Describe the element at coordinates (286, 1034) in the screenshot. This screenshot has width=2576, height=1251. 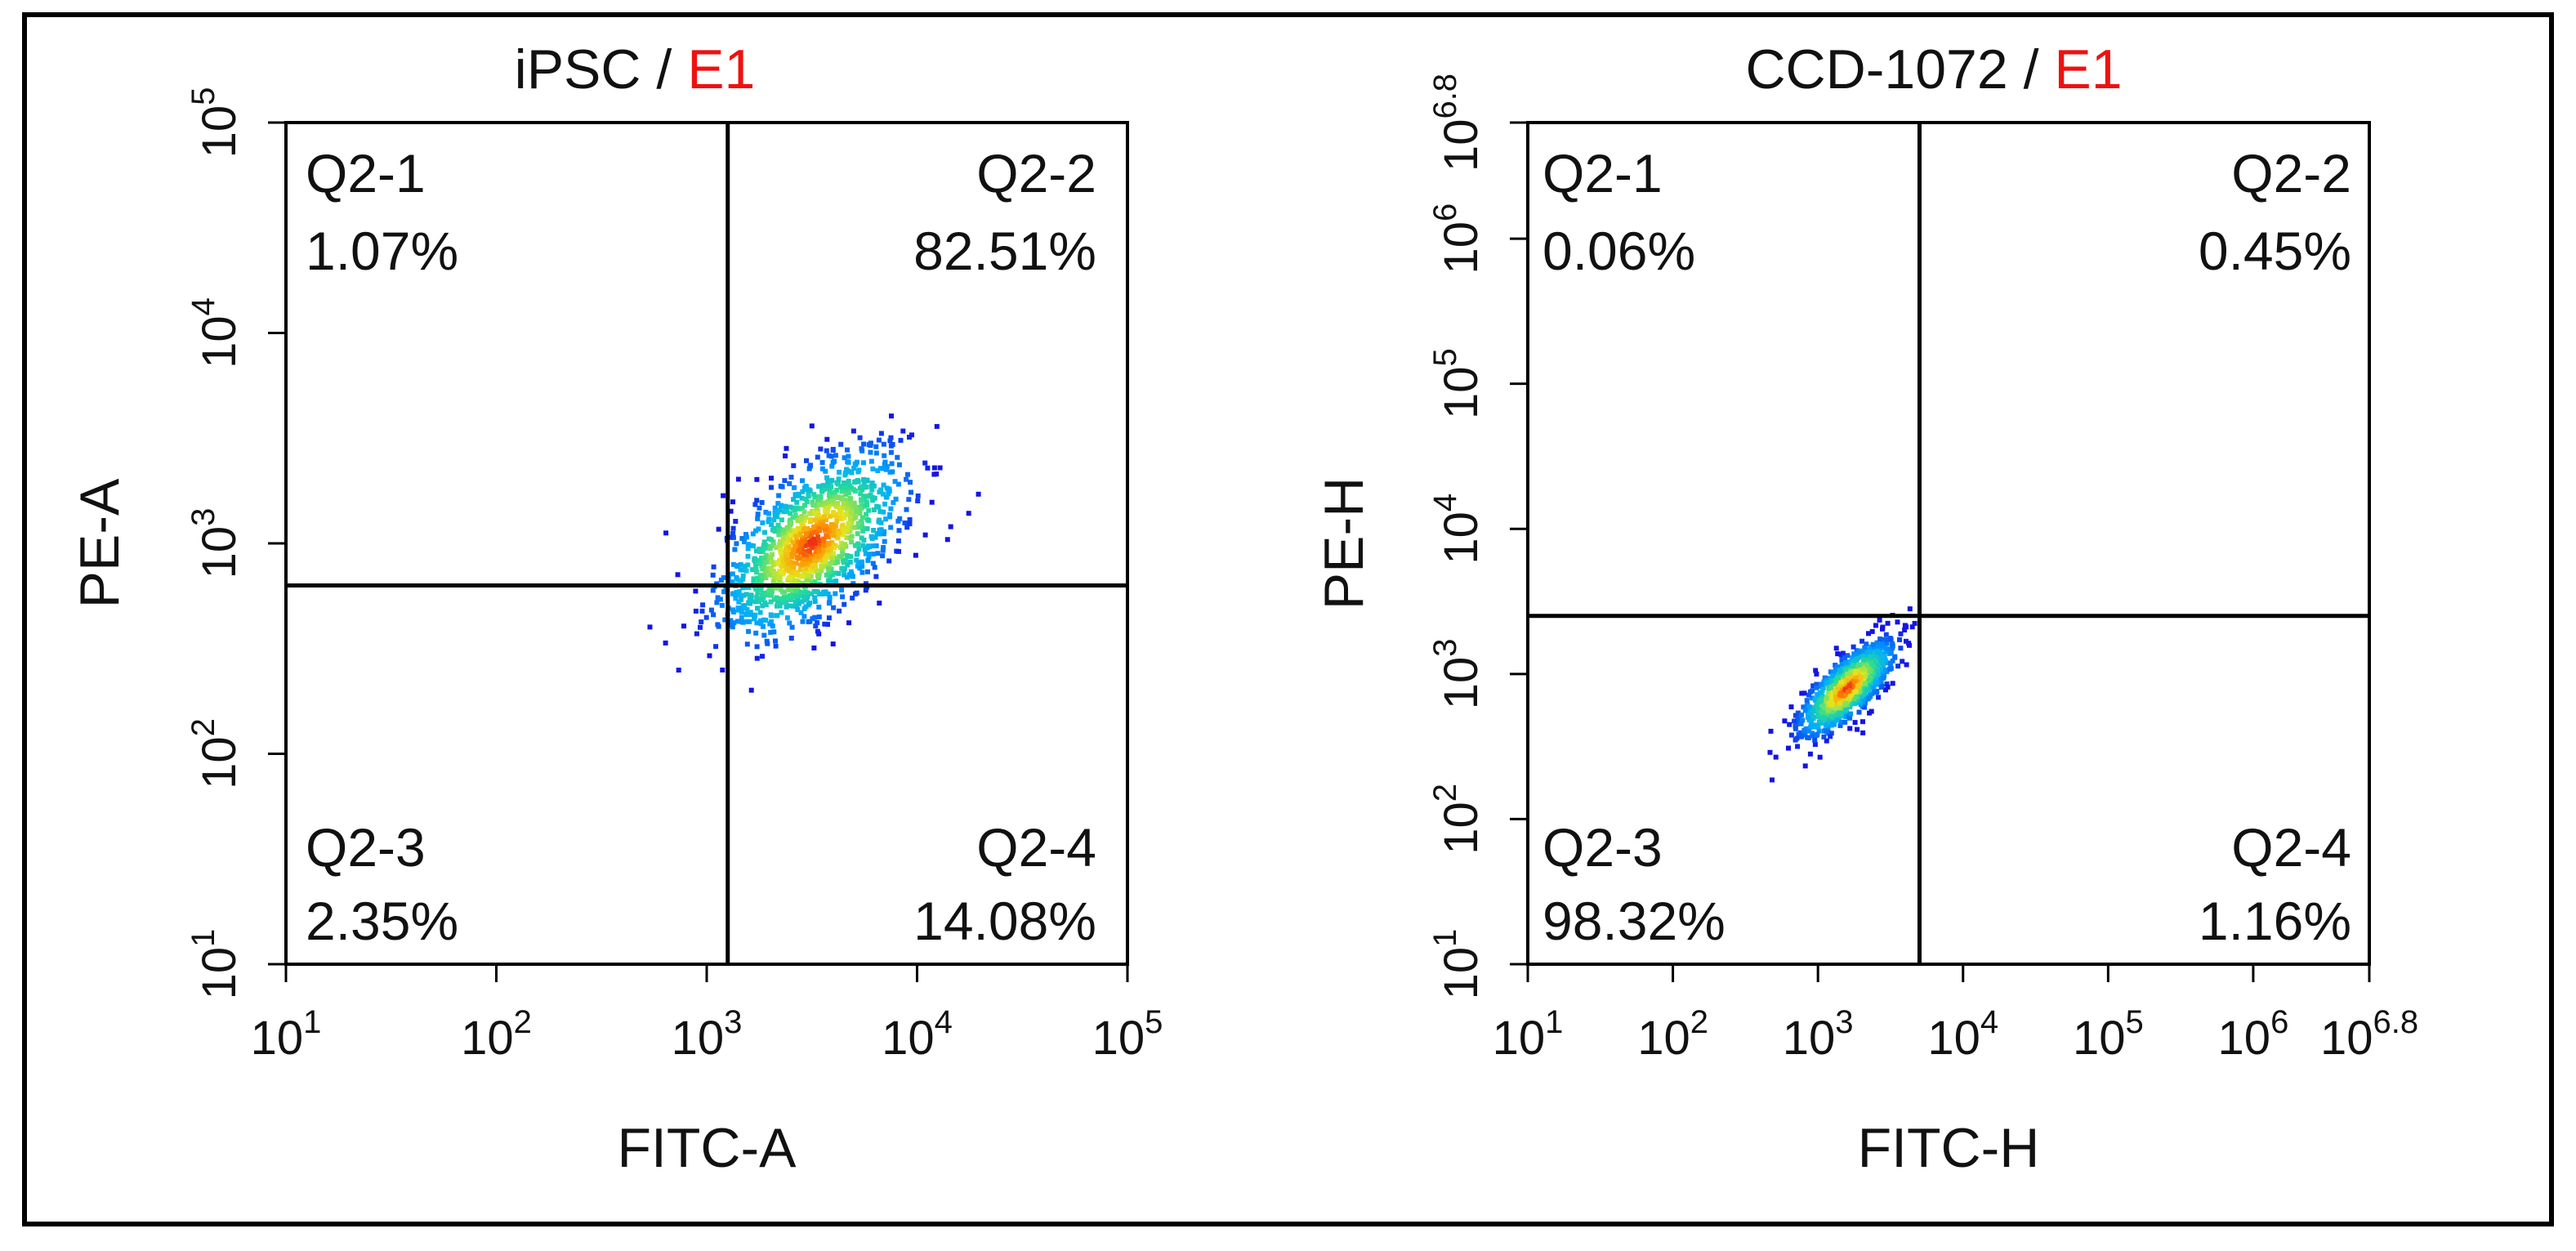
I see `x-tick-label: 101` at that location.